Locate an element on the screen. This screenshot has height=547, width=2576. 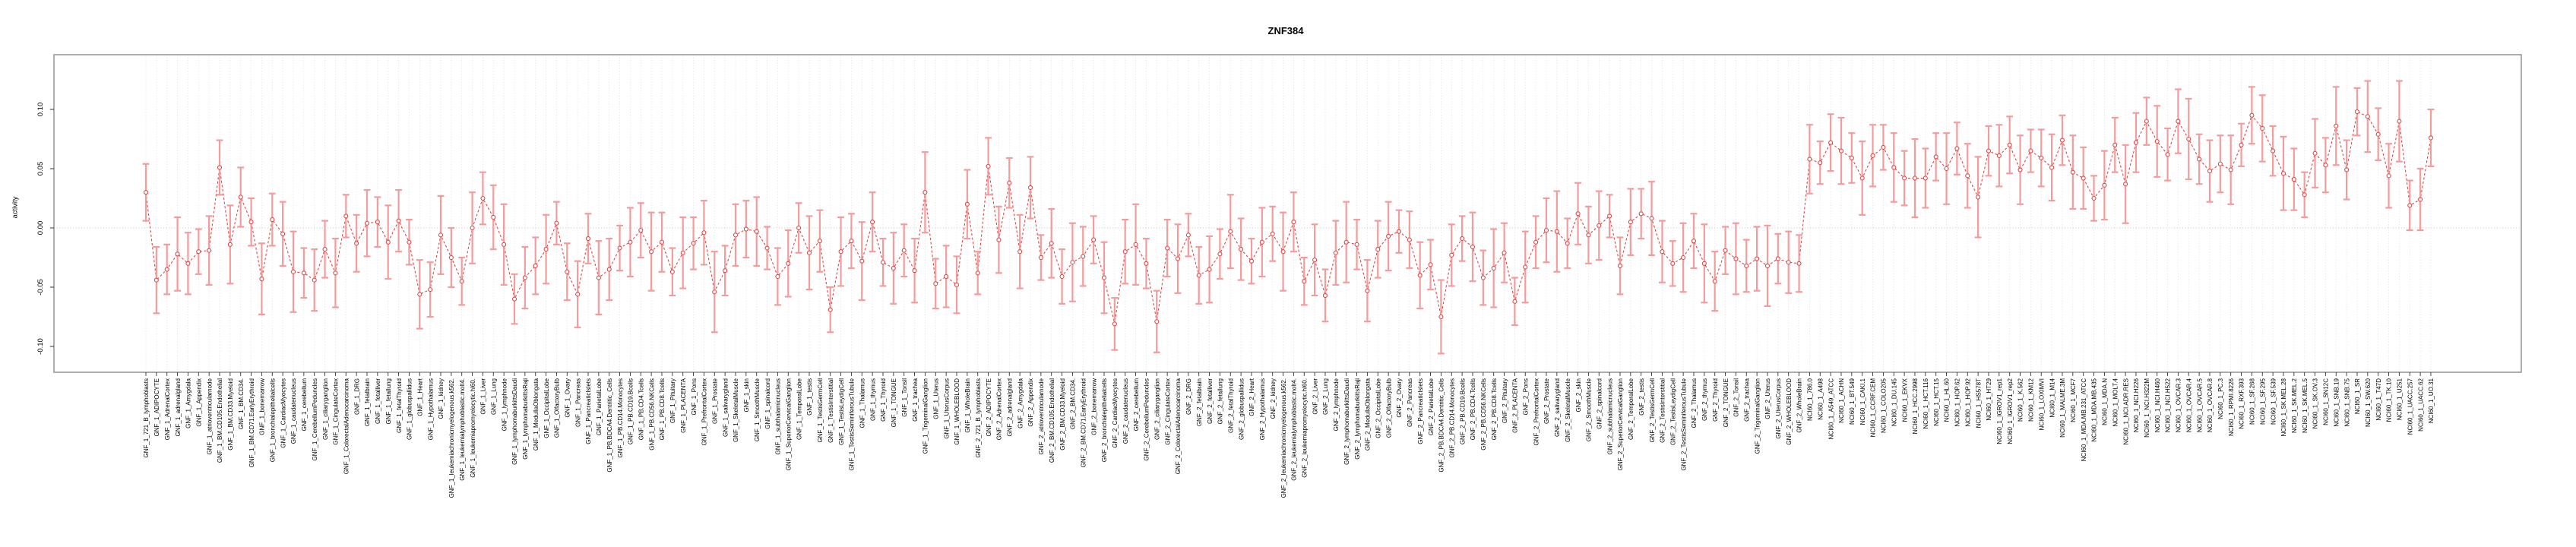
x-axis-label: GNF_2_UterusCorpus is located at coordinates (1778, 408).